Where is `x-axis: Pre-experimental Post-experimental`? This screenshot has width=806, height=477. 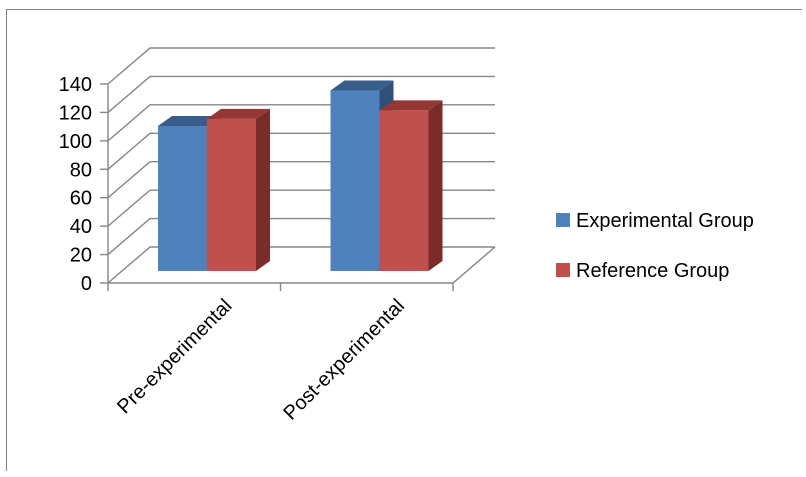 x-axis: Pre-experimental Post-experimental is located at coordinates (280, 354).